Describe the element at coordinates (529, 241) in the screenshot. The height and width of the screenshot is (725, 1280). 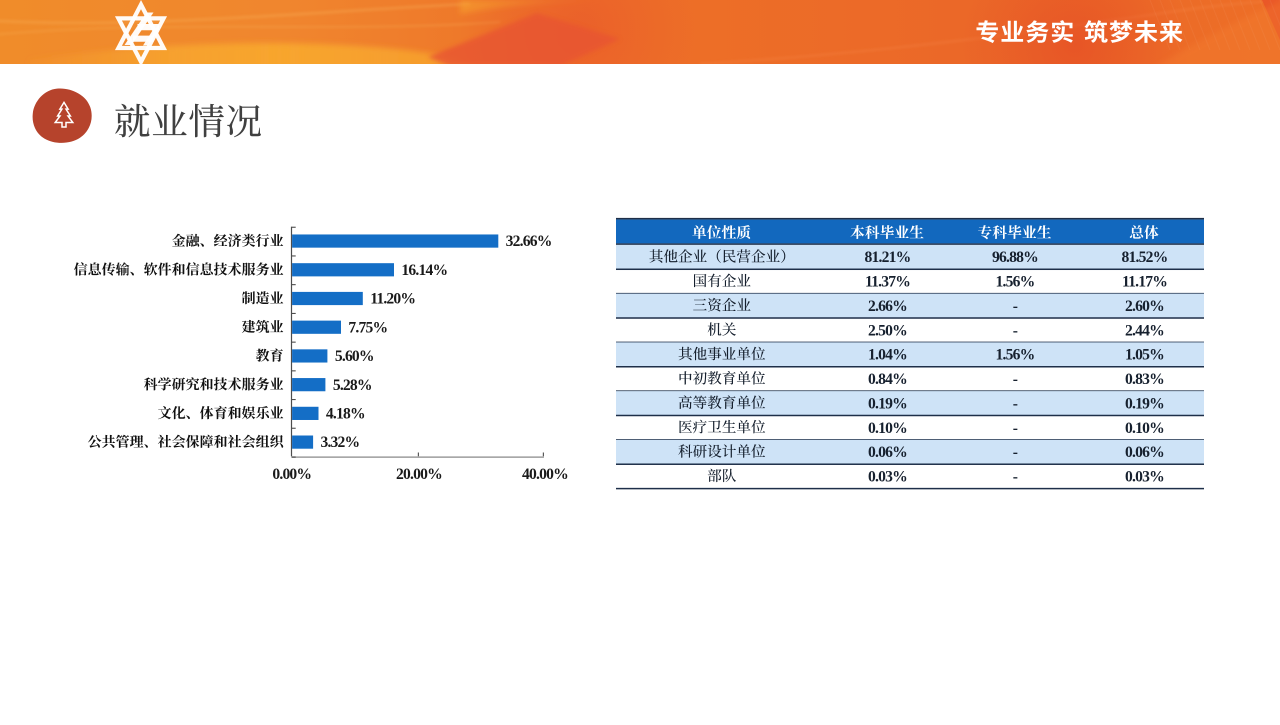
I see `svg-text: 32.66%` at that location.